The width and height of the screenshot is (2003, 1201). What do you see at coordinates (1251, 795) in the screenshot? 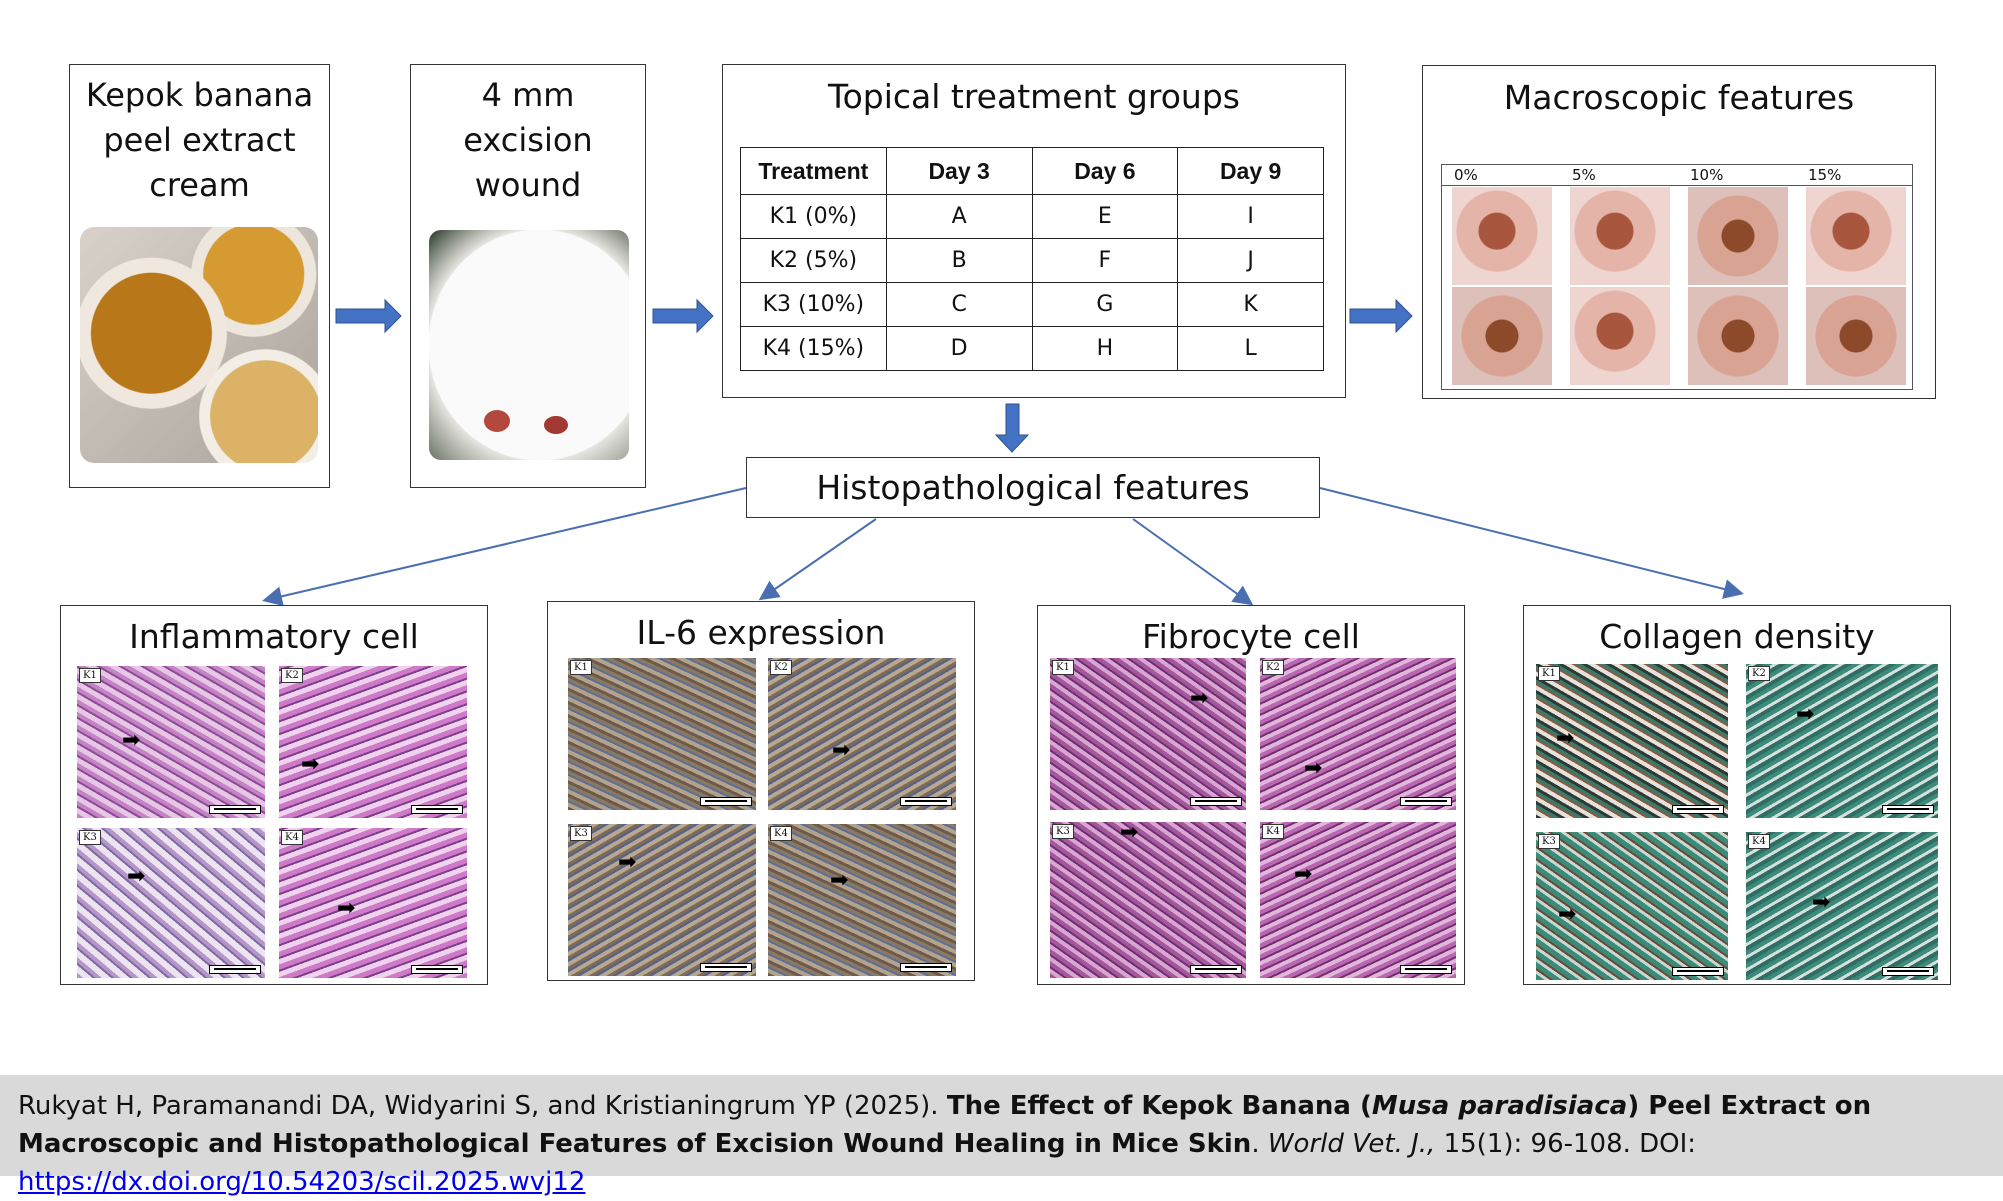
I see `panel-fibrocyte: Fibrocyte cell K1 ➡ K2 ➡ K3 ➡ K4 ➡` at bounding box center [1251, 795].